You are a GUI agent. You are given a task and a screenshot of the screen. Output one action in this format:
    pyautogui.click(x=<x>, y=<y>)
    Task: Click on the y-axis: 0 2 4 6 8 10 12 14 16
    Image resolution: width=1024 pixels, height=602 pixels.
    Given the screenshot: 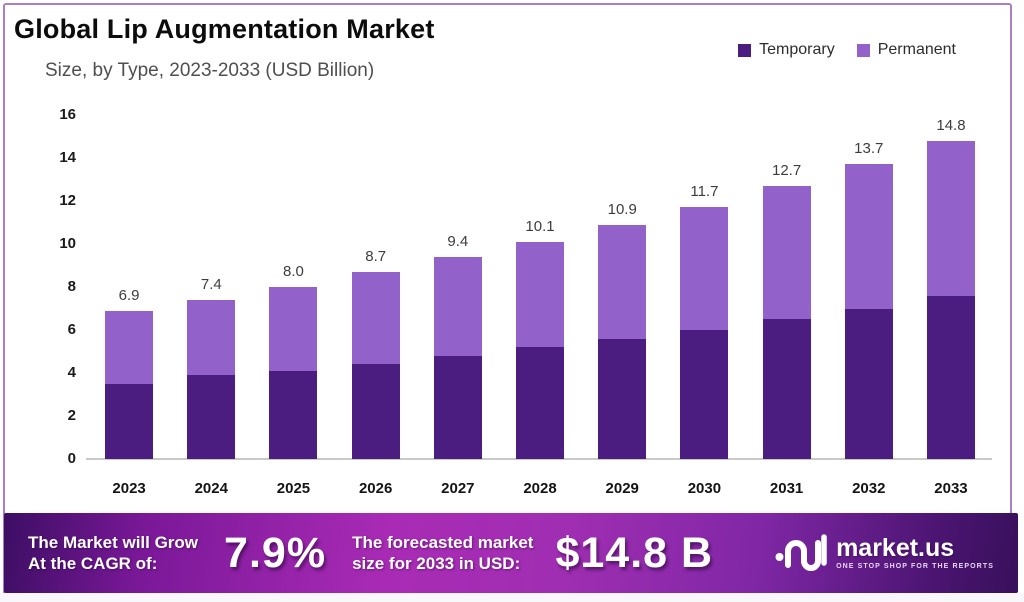 What is the action you would take?
    pyautogui.click(x=38, y=286)
    